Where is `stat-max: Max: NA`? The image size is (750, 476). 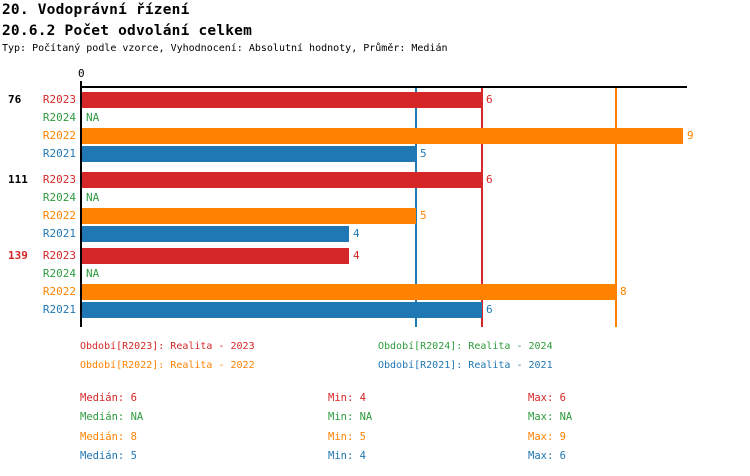 stat-max: Max: NA is located at coordinates (550, 417).